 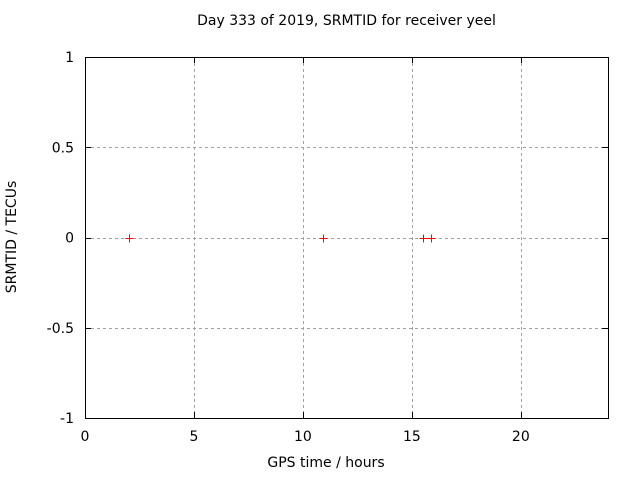 What do you see at coordinates (69, 239) in the screenshot?
I see `y-tick-label: 0` at bounding box center [69, 239].